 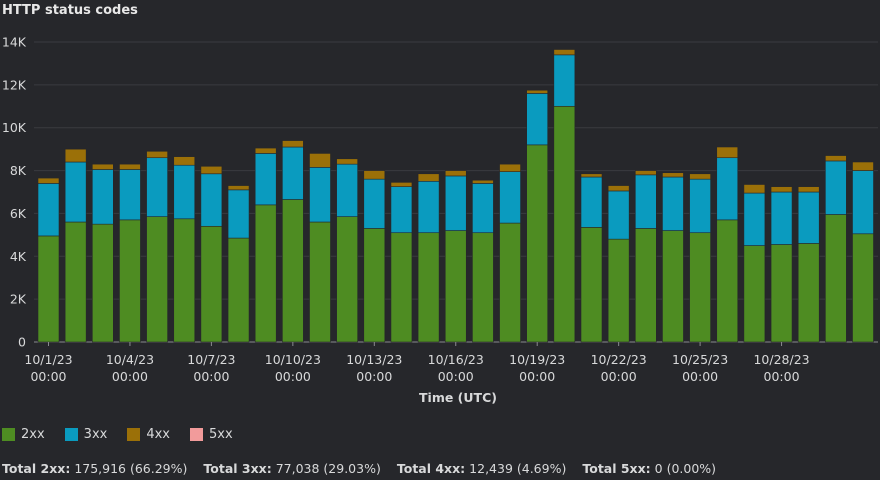 I want to click on legend-item-4xx: 4xx, so click(x=148, y=434).